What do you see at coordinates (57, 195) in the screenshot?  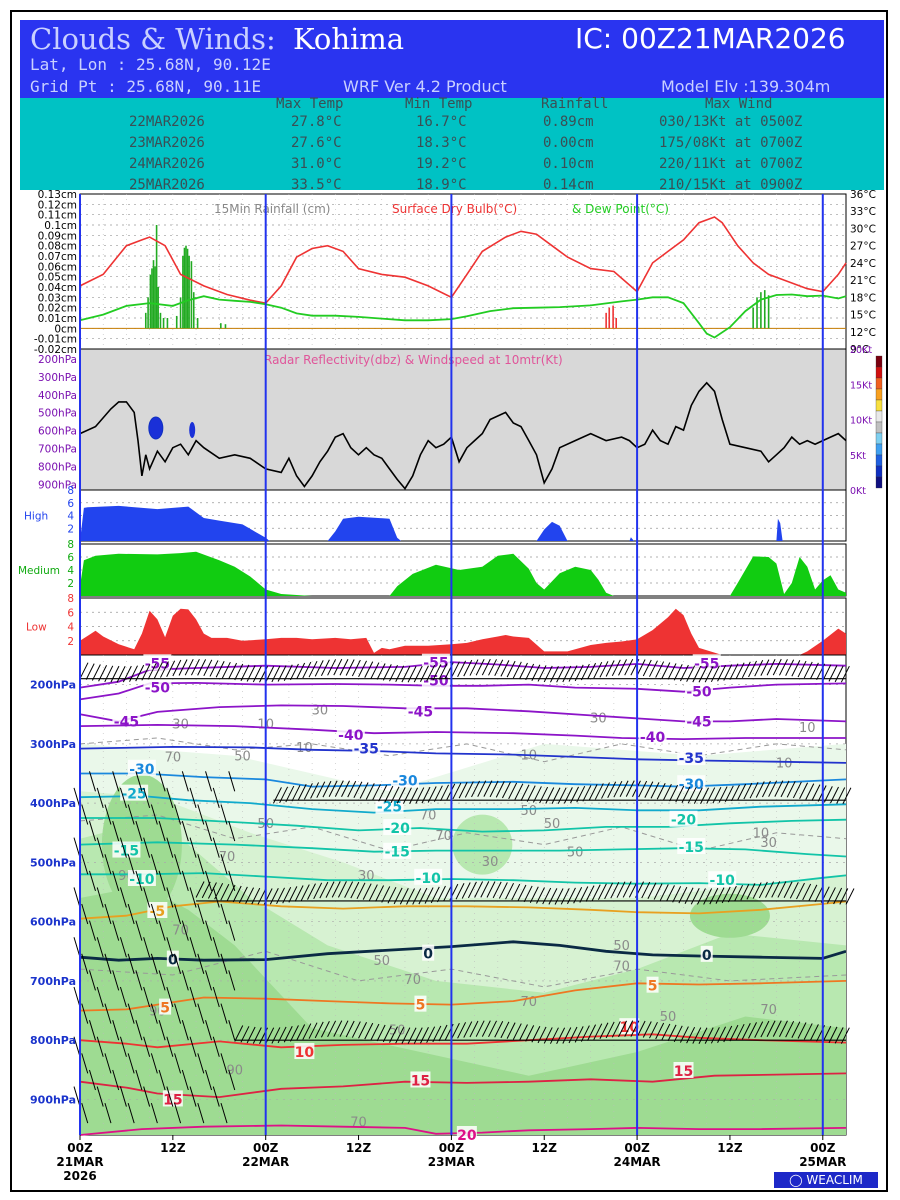 I see `rain-tick-label: 0.13cm` at bounding box center [57, 195].